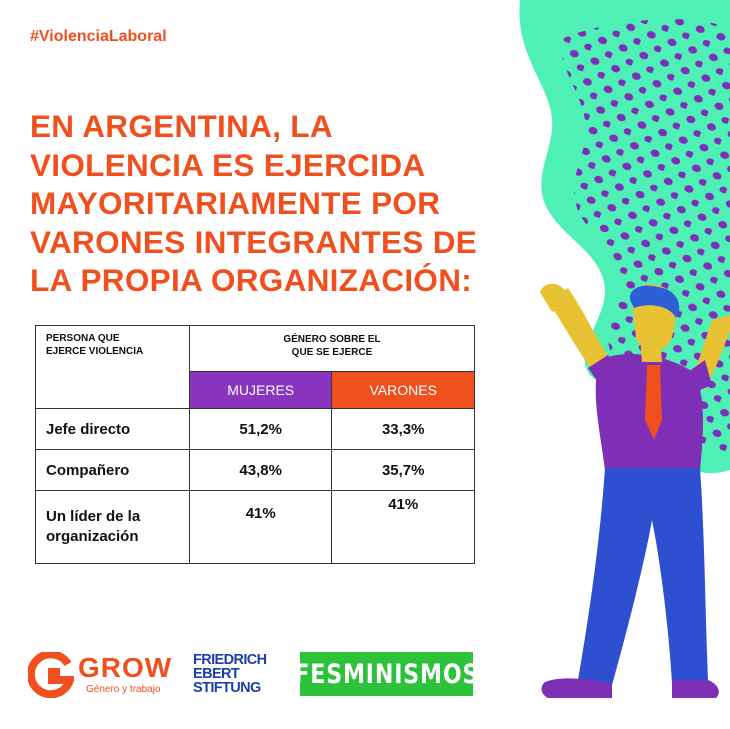  I want to click on table-row: Compañero 43,8% 35,7%, so click(255, 470).